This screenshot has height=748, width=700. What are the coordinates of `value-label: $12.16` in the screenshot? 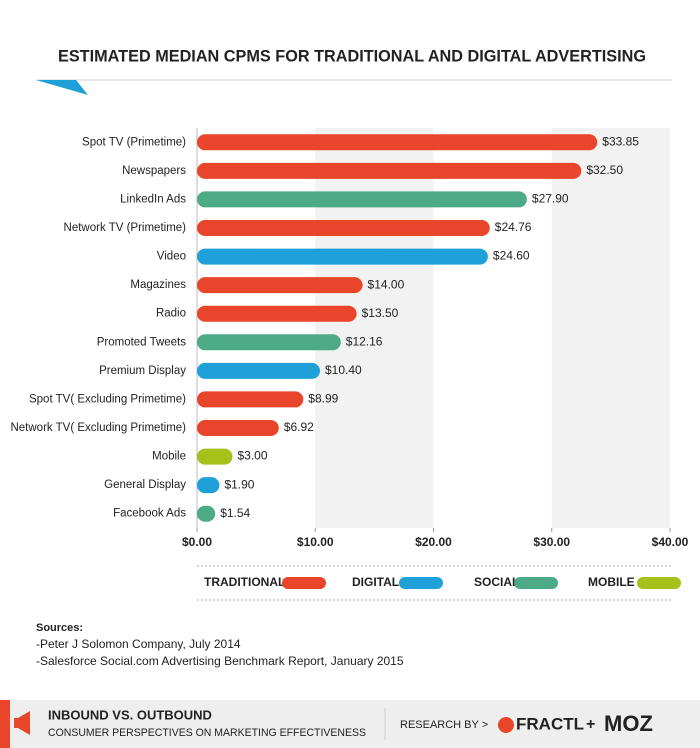 It's located at (364, 341).